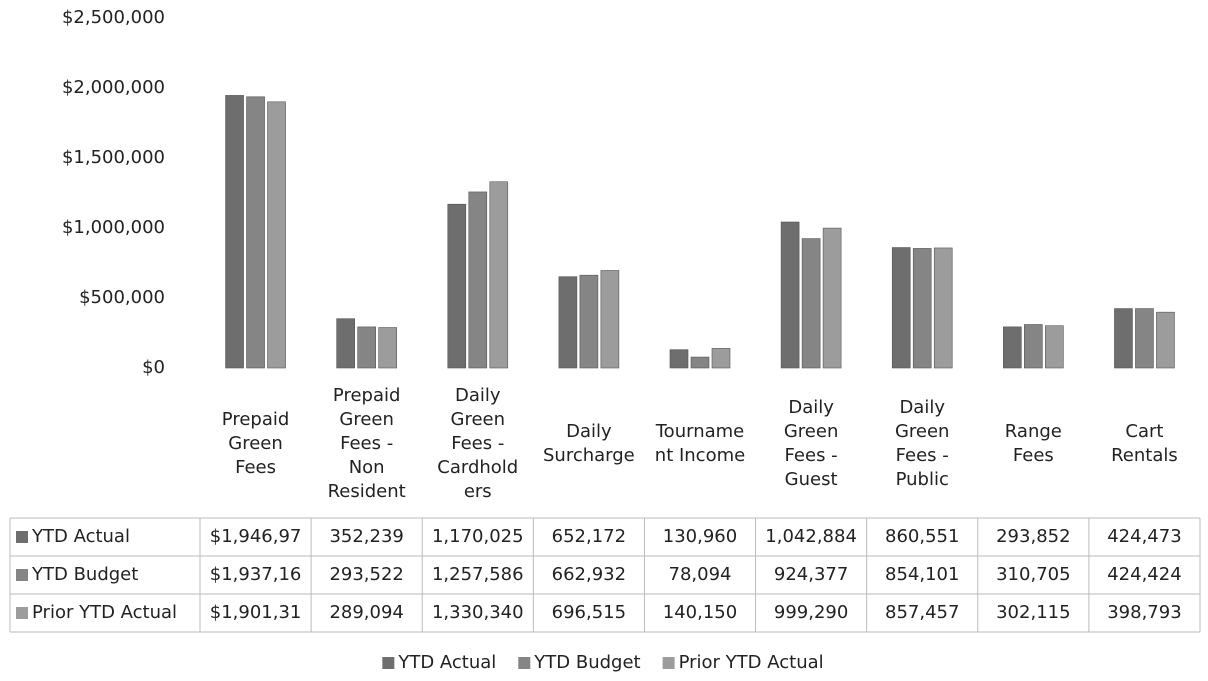  Describe the element at coordinates (751, 662) in the screenshot. I see `legend-label: Prior YTD Actual` at that location.